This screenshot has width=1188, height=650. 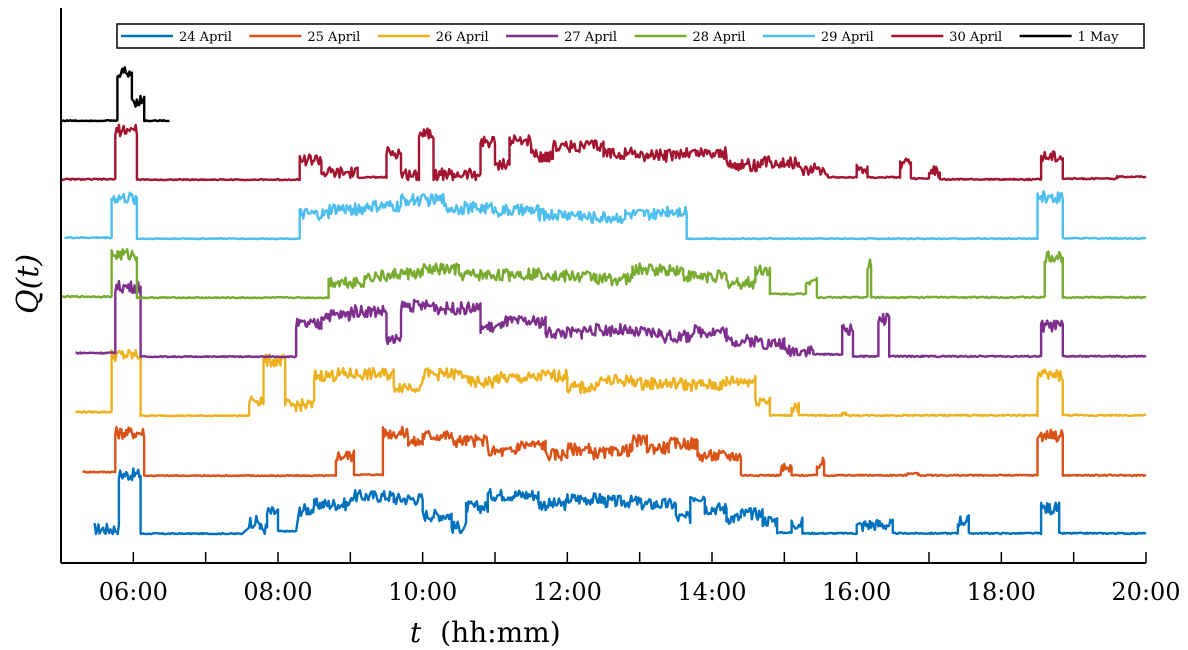 I want to click on x-axis-symbol: t, so click(x=416, y=632).